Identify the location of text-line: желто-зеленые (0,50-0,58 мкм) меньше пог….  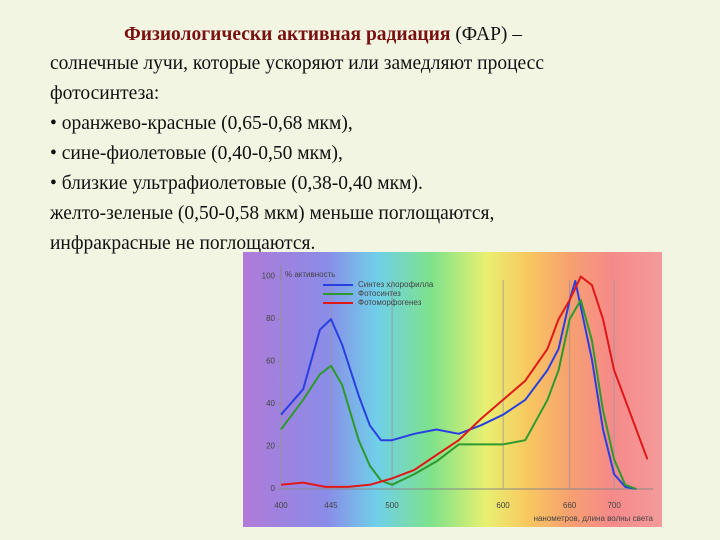
(272, 213).